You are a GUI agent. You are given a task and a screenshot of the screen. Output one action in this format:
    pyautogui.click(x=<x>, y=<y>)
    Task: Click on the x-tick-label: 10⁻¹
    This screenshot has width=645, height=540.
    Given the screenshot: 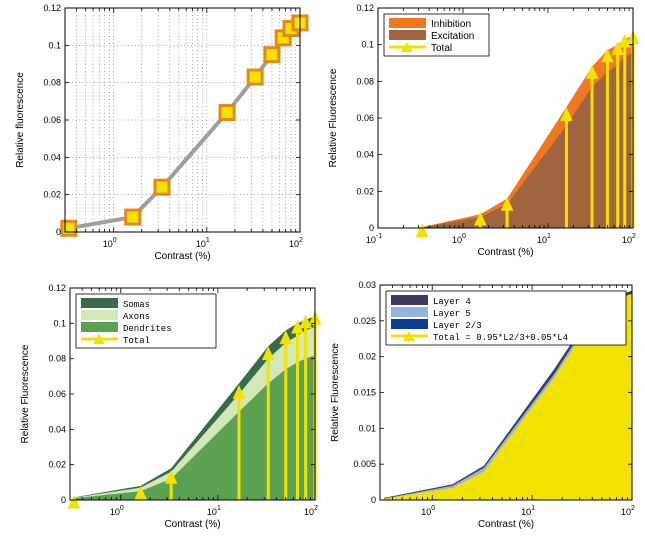 What is the action you would take?
    pyautogui.click(x=374, y=239)
    